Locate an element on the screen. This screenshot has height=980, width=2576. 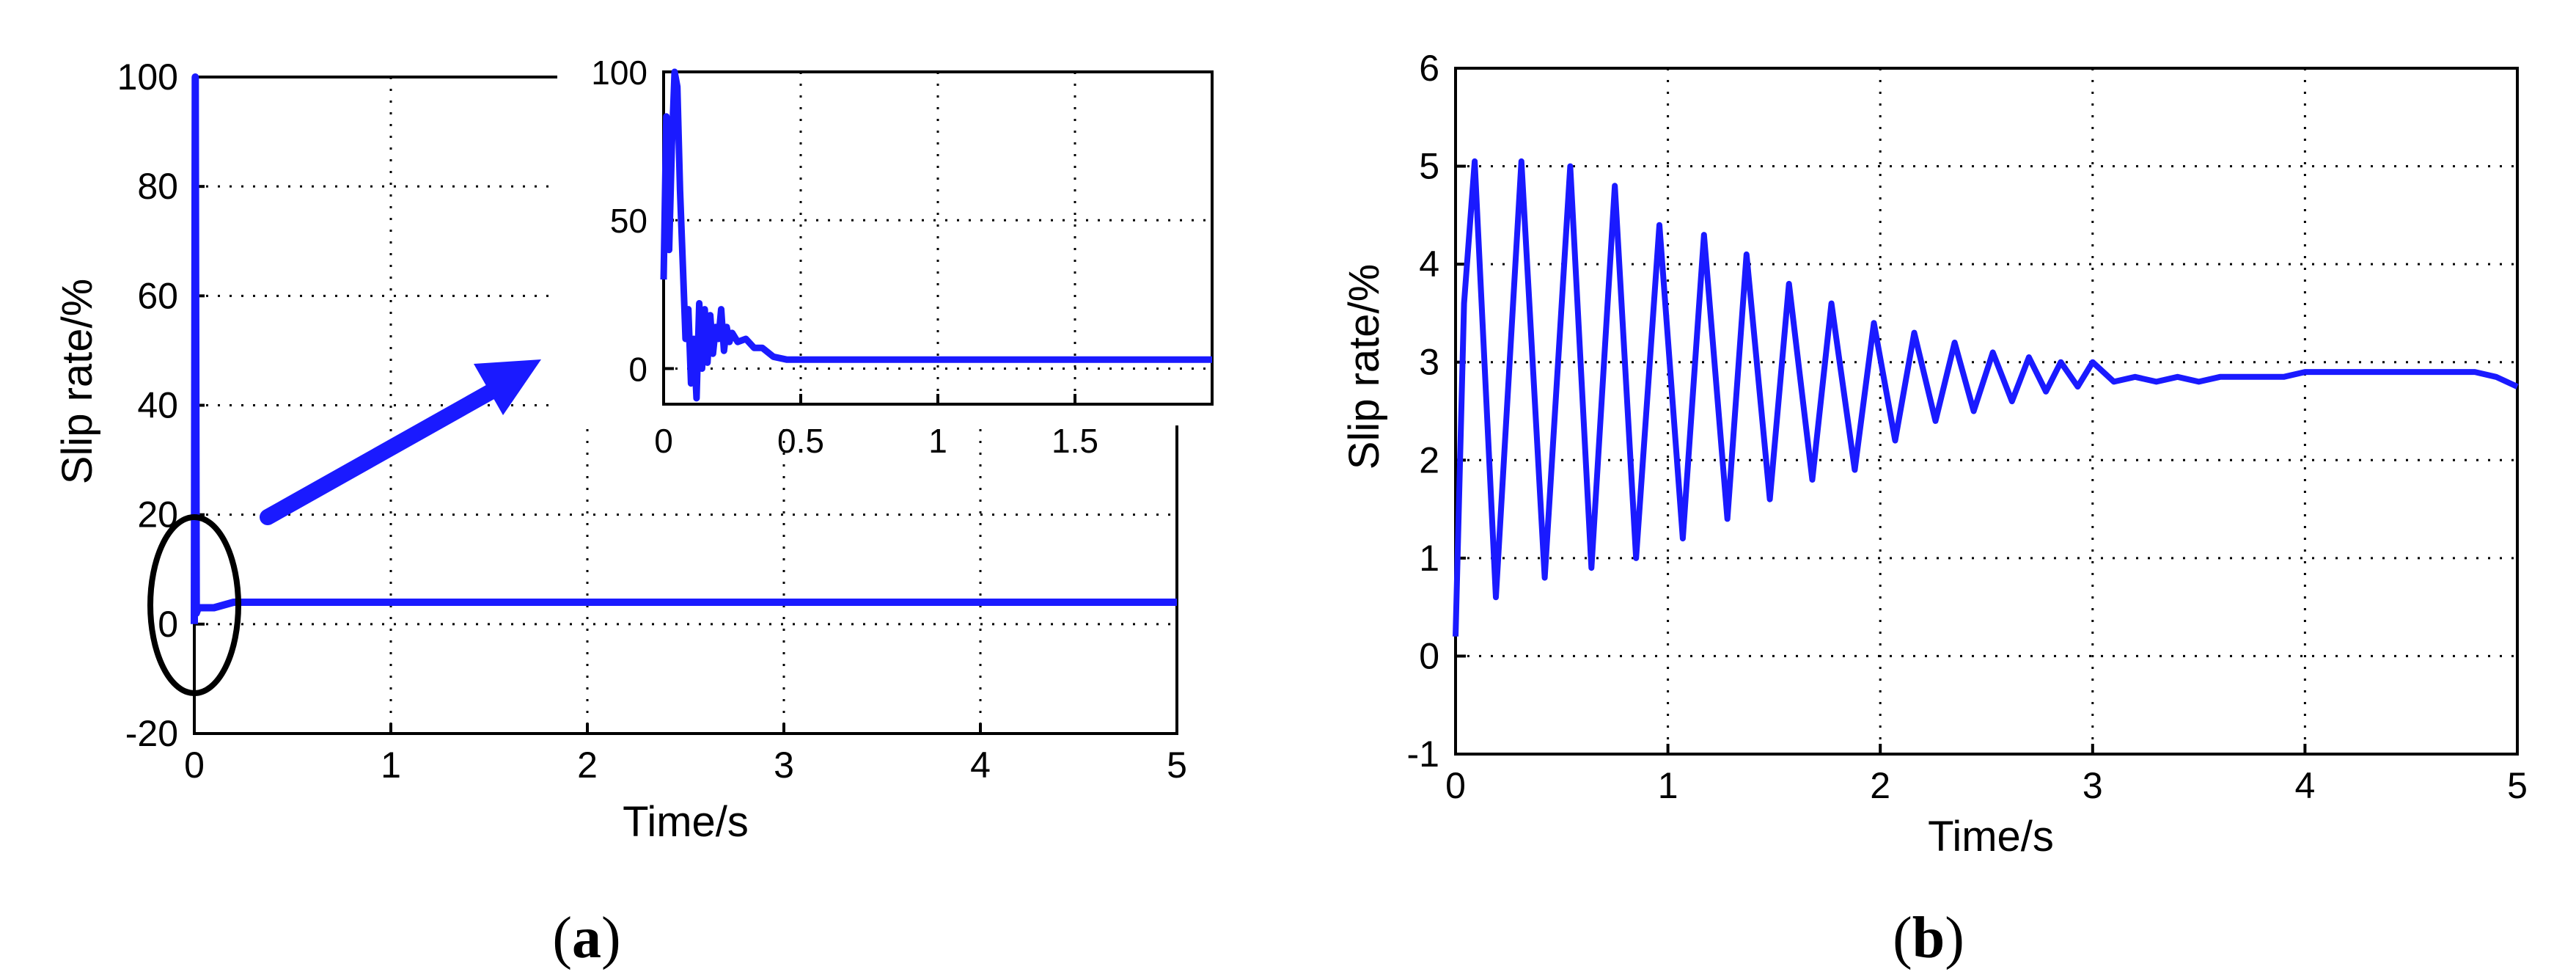
panel-b-caption: (b) is located at coordinates (1928, 938).